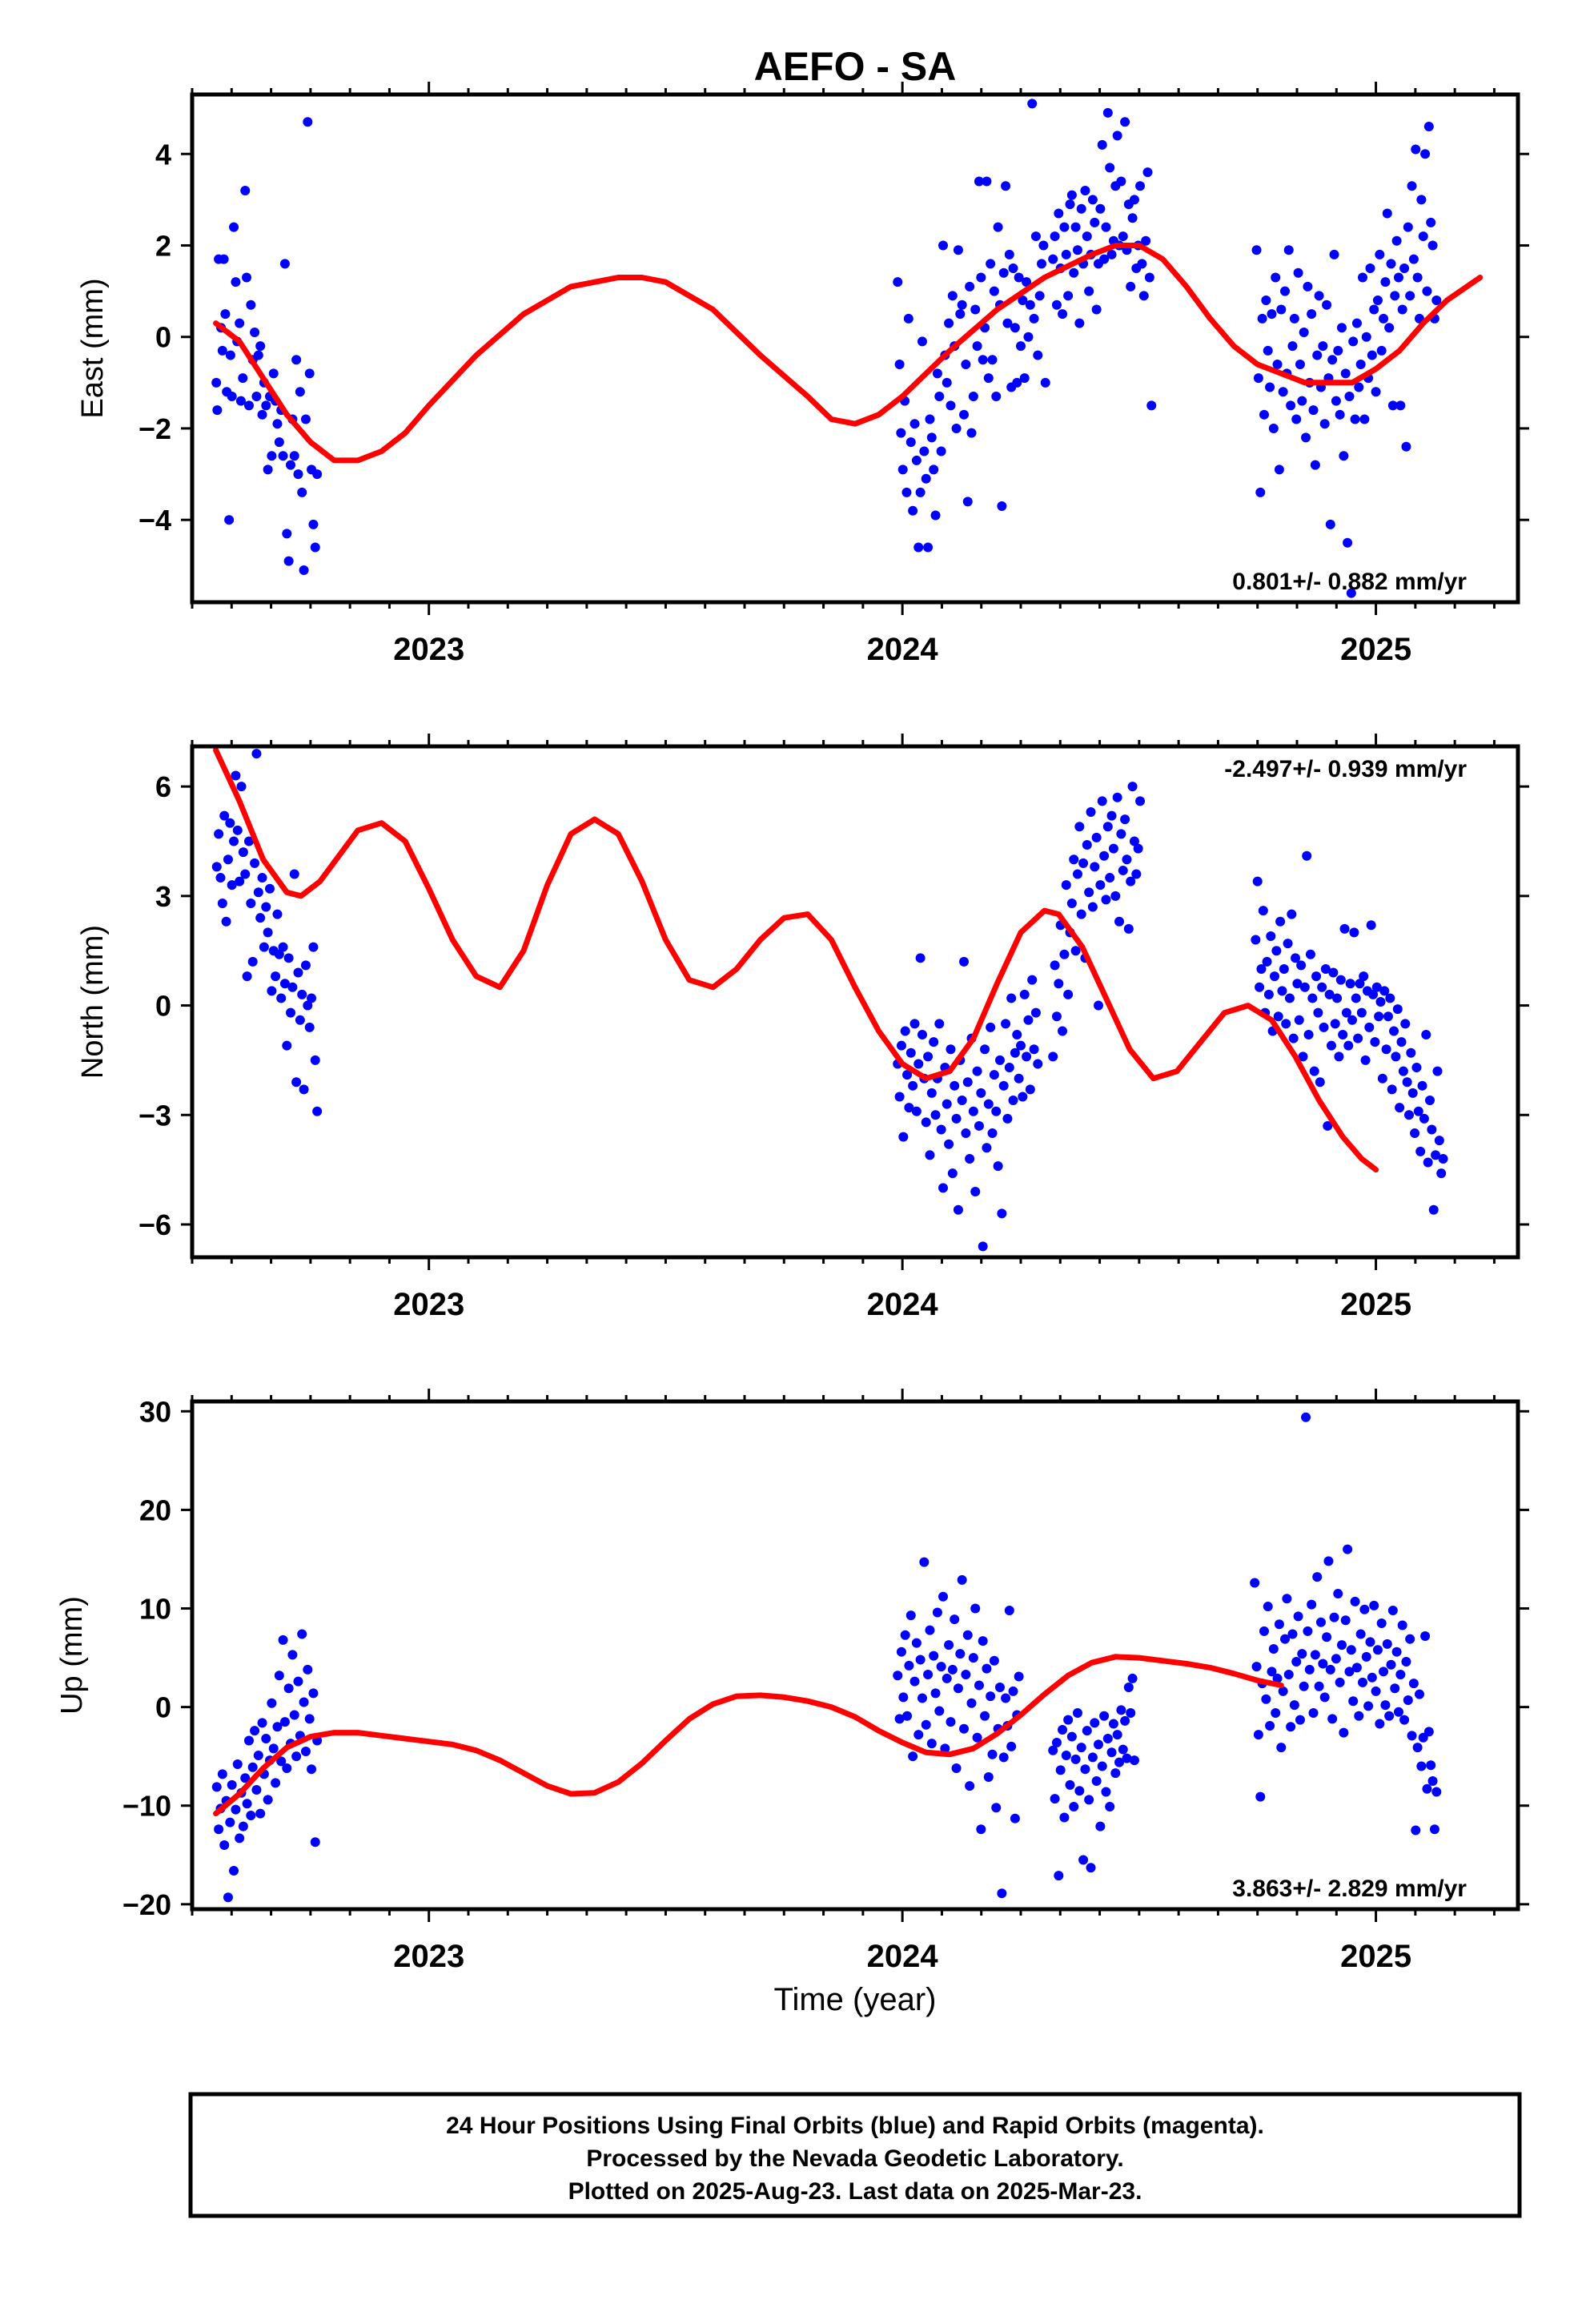  Describe the element at coordinates (155, 1115) in the screenshot. I see `north-y-tick-label: −3` at that location.